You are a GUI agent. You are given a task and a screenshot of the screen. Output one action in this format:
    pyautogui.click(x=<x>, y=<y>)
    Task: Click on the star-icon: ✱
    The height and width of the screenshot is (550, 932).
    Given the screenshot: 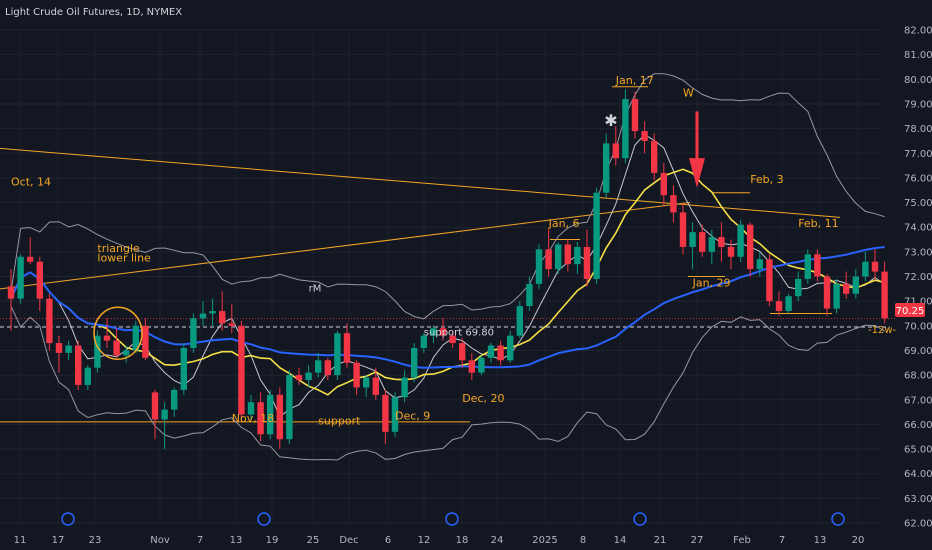 What is the action you would take?
    pyautogui.click(x=610, y=120)
    